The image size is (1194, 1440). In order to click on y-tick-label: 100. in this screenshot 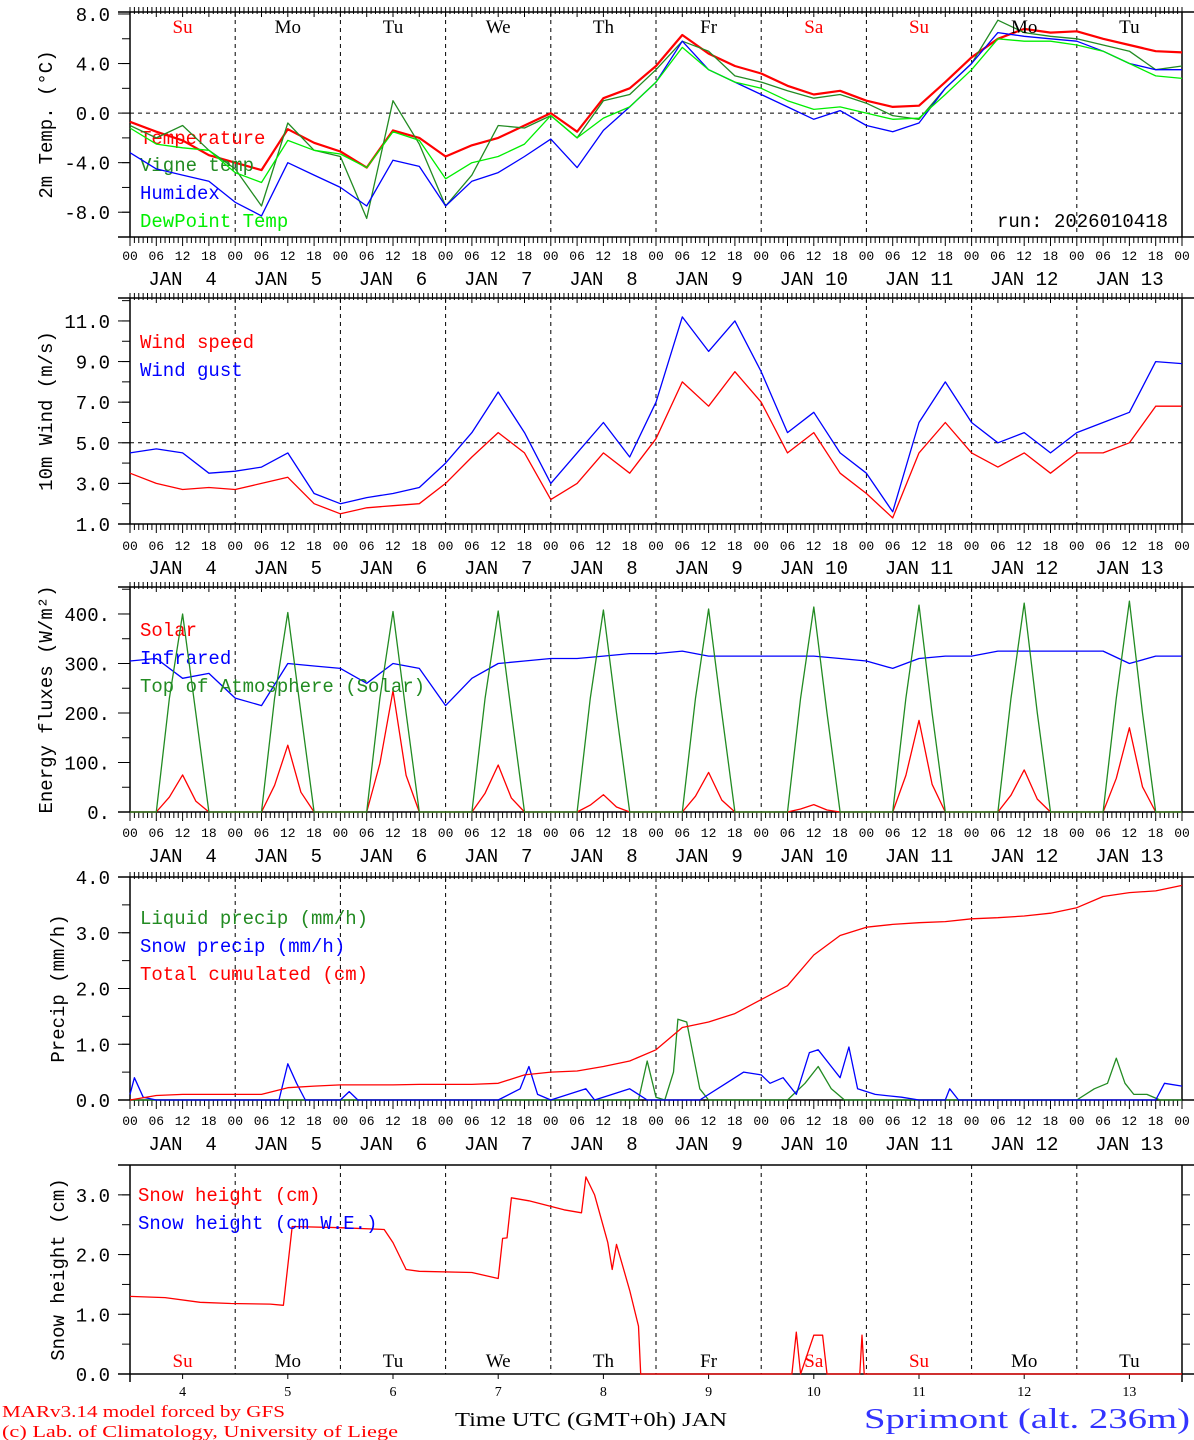, I will do `click(87, 764)`.